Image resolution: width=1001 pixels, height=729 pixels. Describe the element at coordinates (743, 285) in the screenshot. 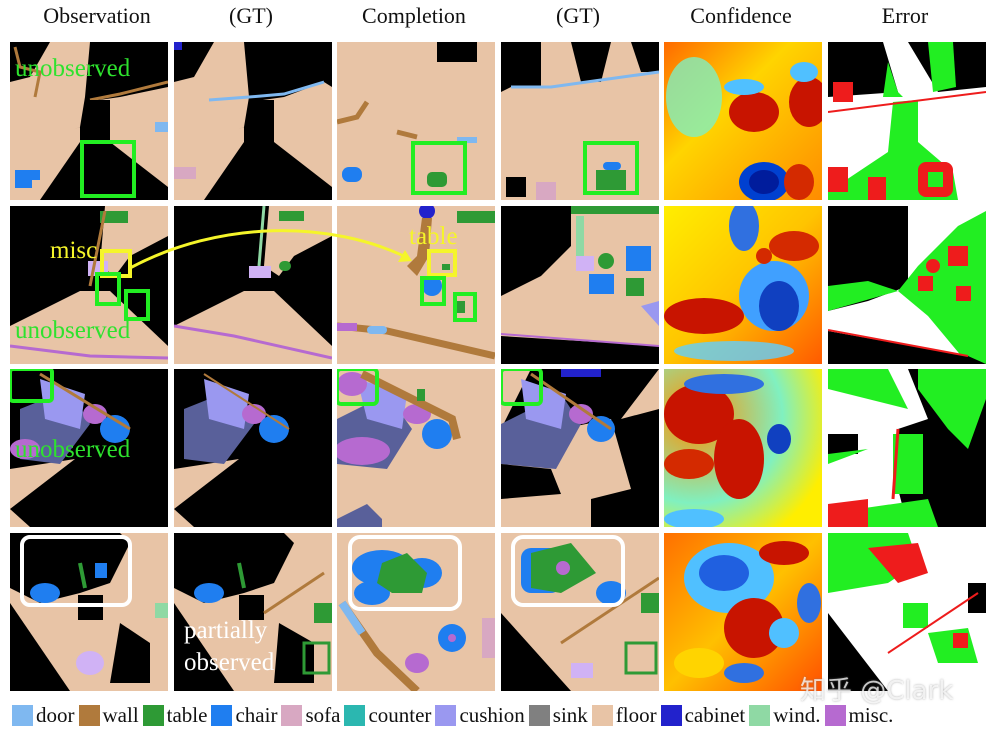

I see `panel-r2-confidence` at that location.